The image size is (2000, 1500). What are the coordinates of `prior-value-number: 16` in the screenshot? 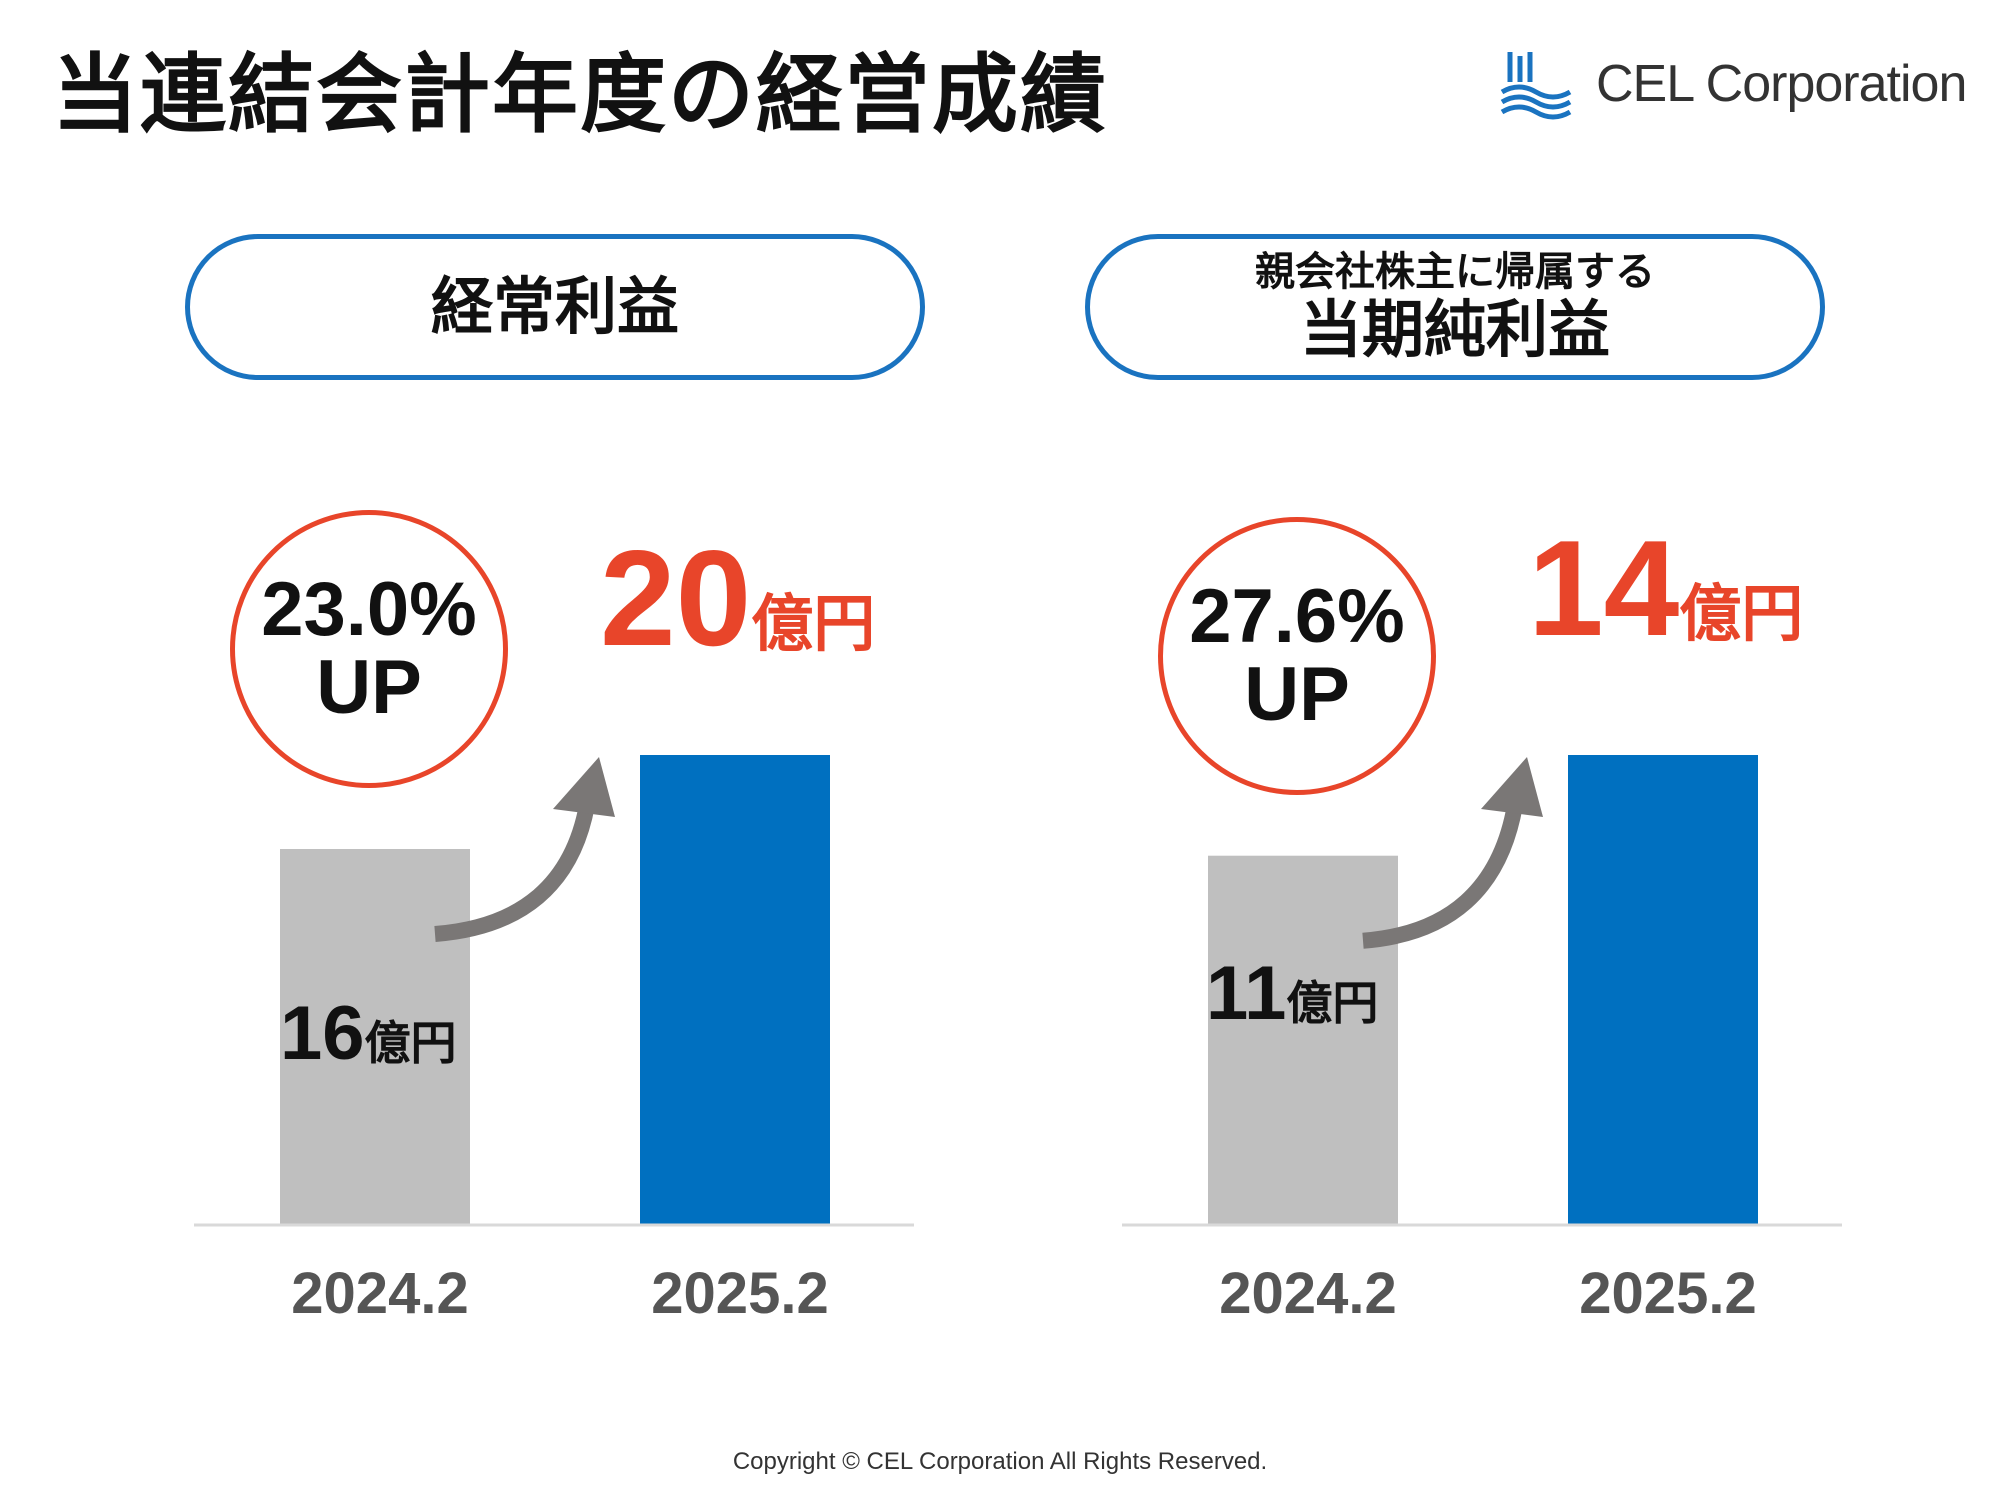 It's located at (322, 1033).